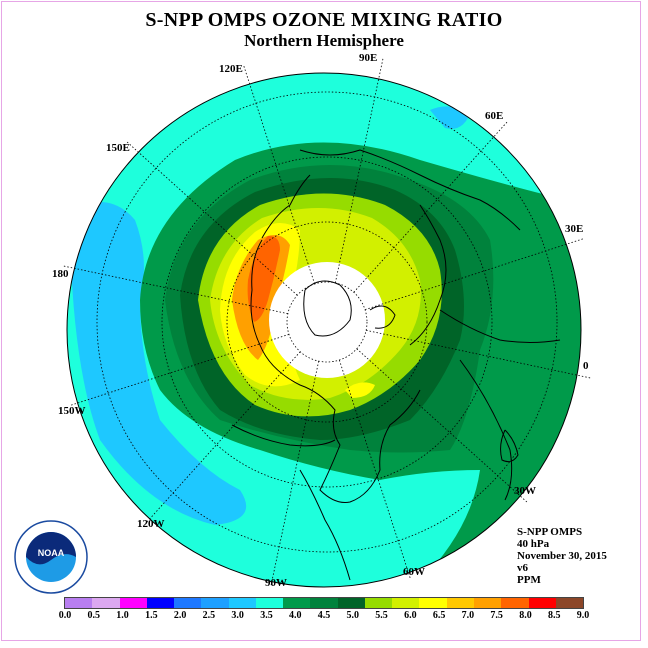 The image size is (648, 648). What do you see at coordinates (65, 615) in the screenshot?
I see `colorbar-tick-label: 0.0` at bounding box center [65, 615].